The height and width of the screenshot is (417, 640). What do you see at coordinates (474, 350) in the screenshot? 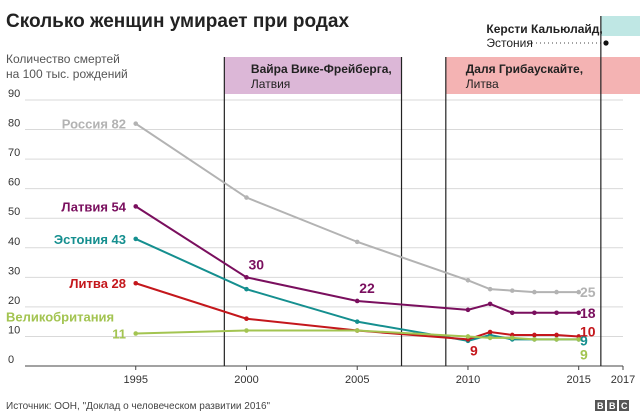
I see `series-value-label: 9` at bounding box center [474, 350].